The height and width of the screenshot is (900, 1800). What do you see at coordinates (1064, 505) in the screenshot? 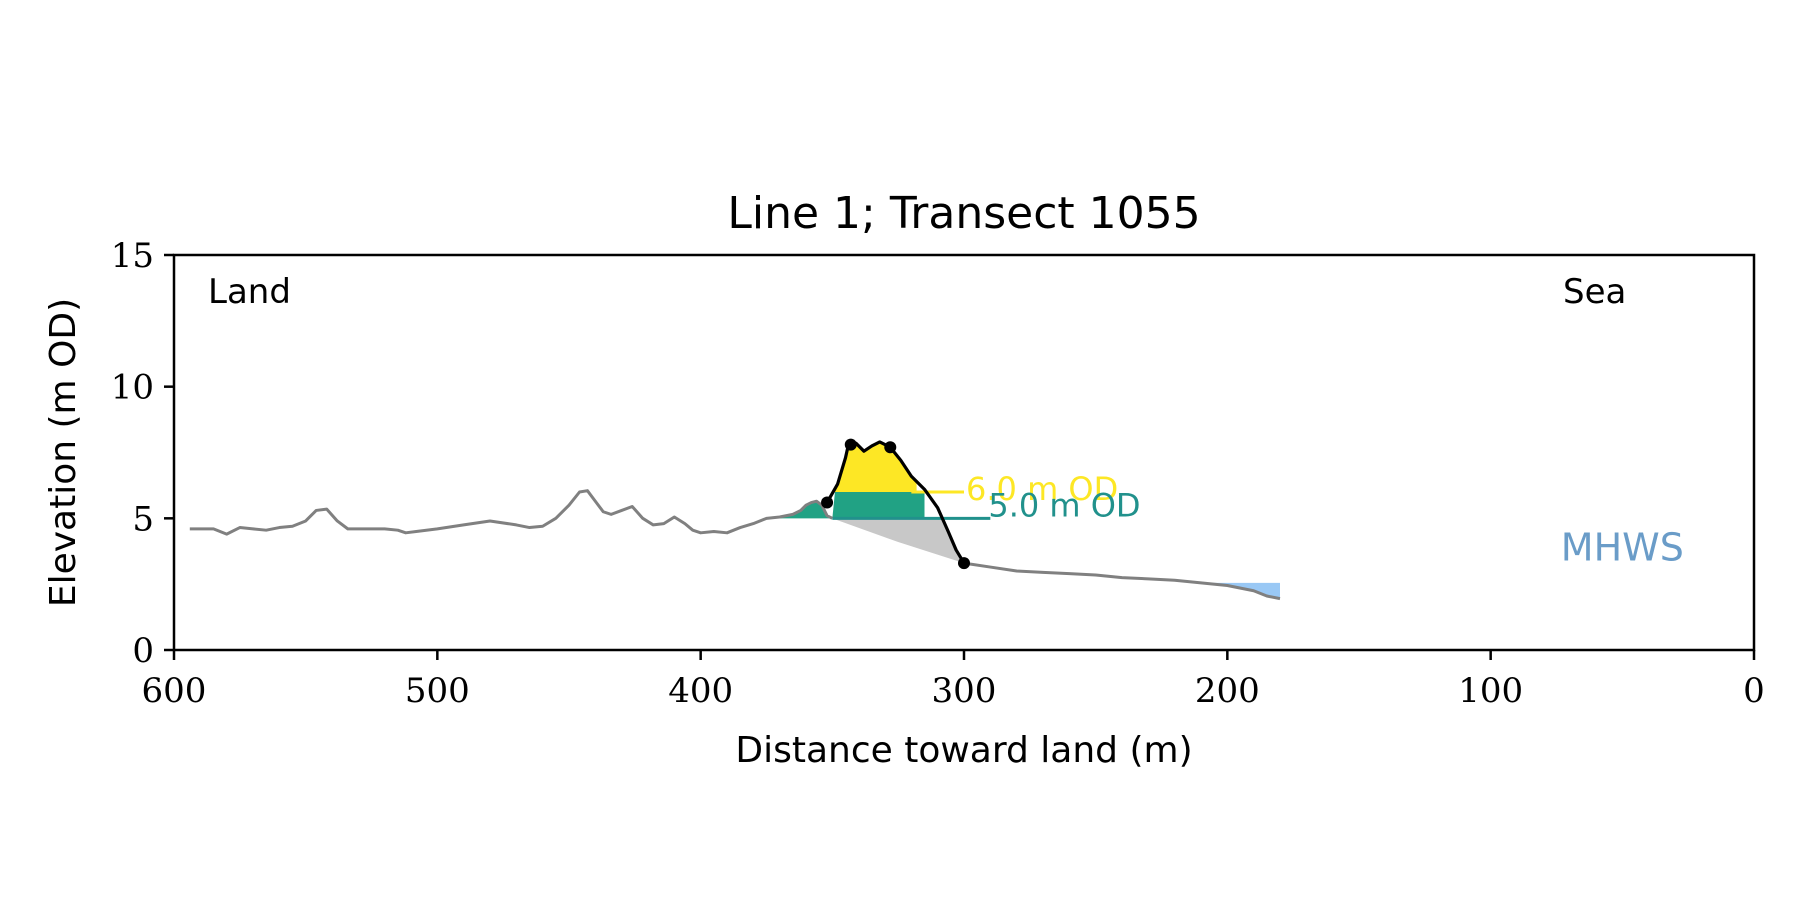
I see `level-5m-label: 5.0 m OD` at bounding box center [1064, 505].